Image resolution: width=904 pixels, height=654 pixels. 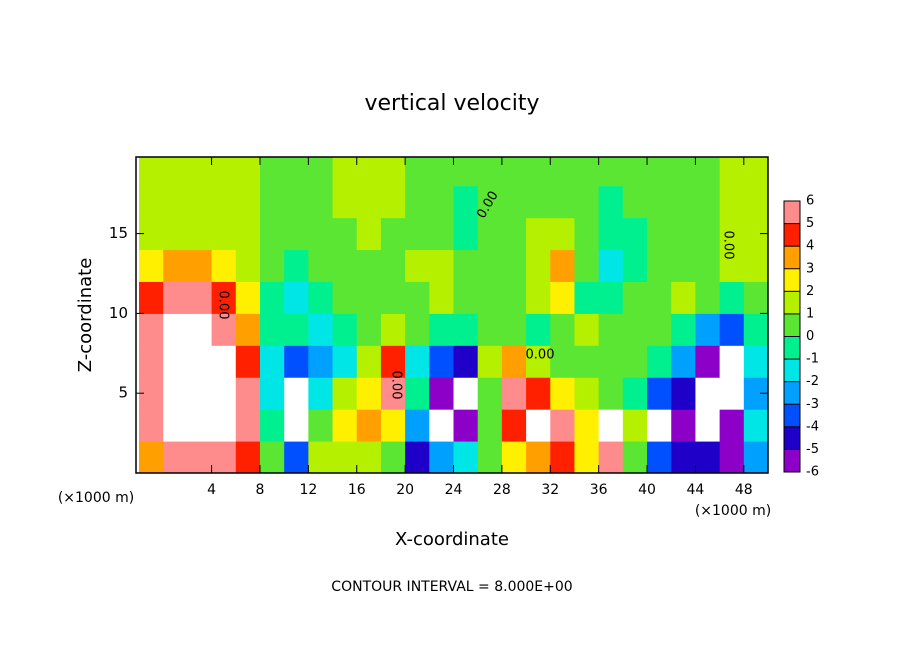 What do you see at coordinates (812, 449) in the screenshot?
I see `colorbar-label: -5` at bounding box center [812, 449].